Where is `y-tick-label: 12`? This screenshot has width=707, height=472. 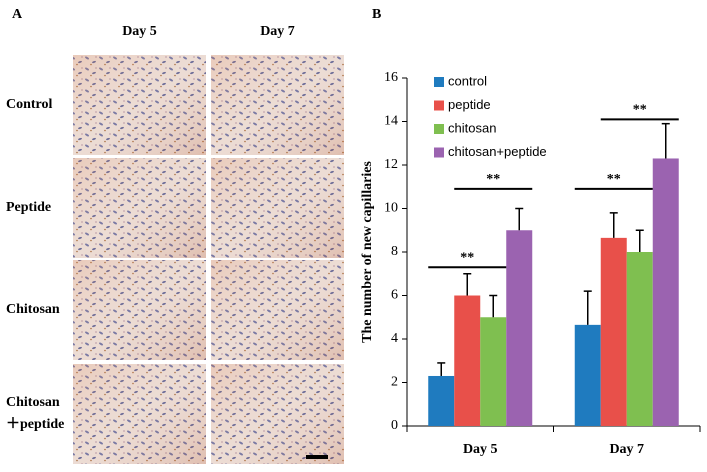 y-tick-label: 12 is located at coordinates (391, 164).